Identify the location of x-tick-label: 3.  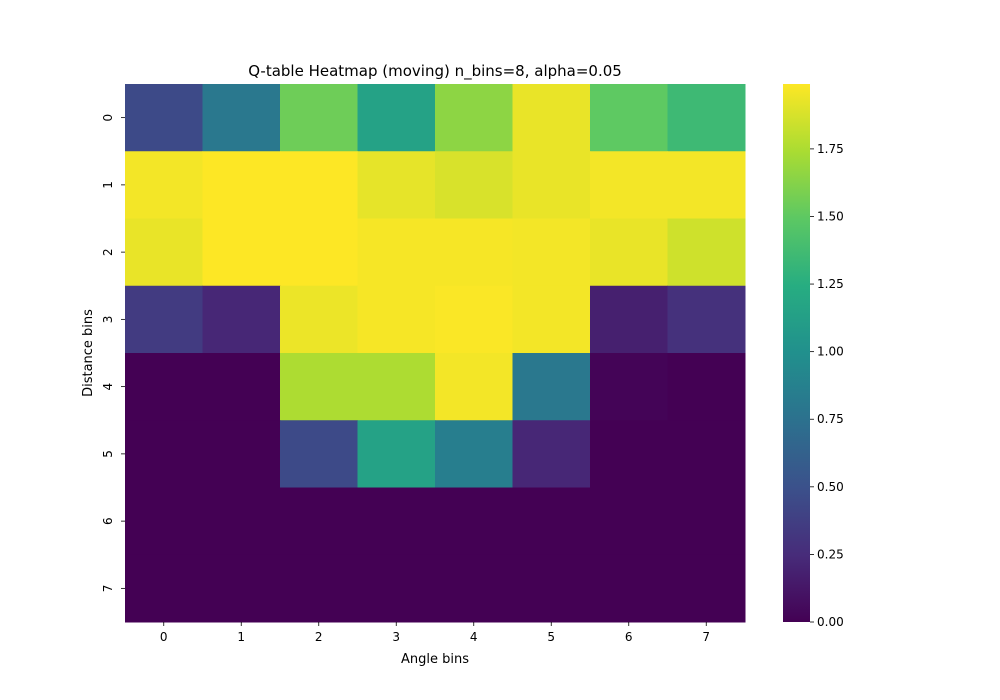
(396, 637).